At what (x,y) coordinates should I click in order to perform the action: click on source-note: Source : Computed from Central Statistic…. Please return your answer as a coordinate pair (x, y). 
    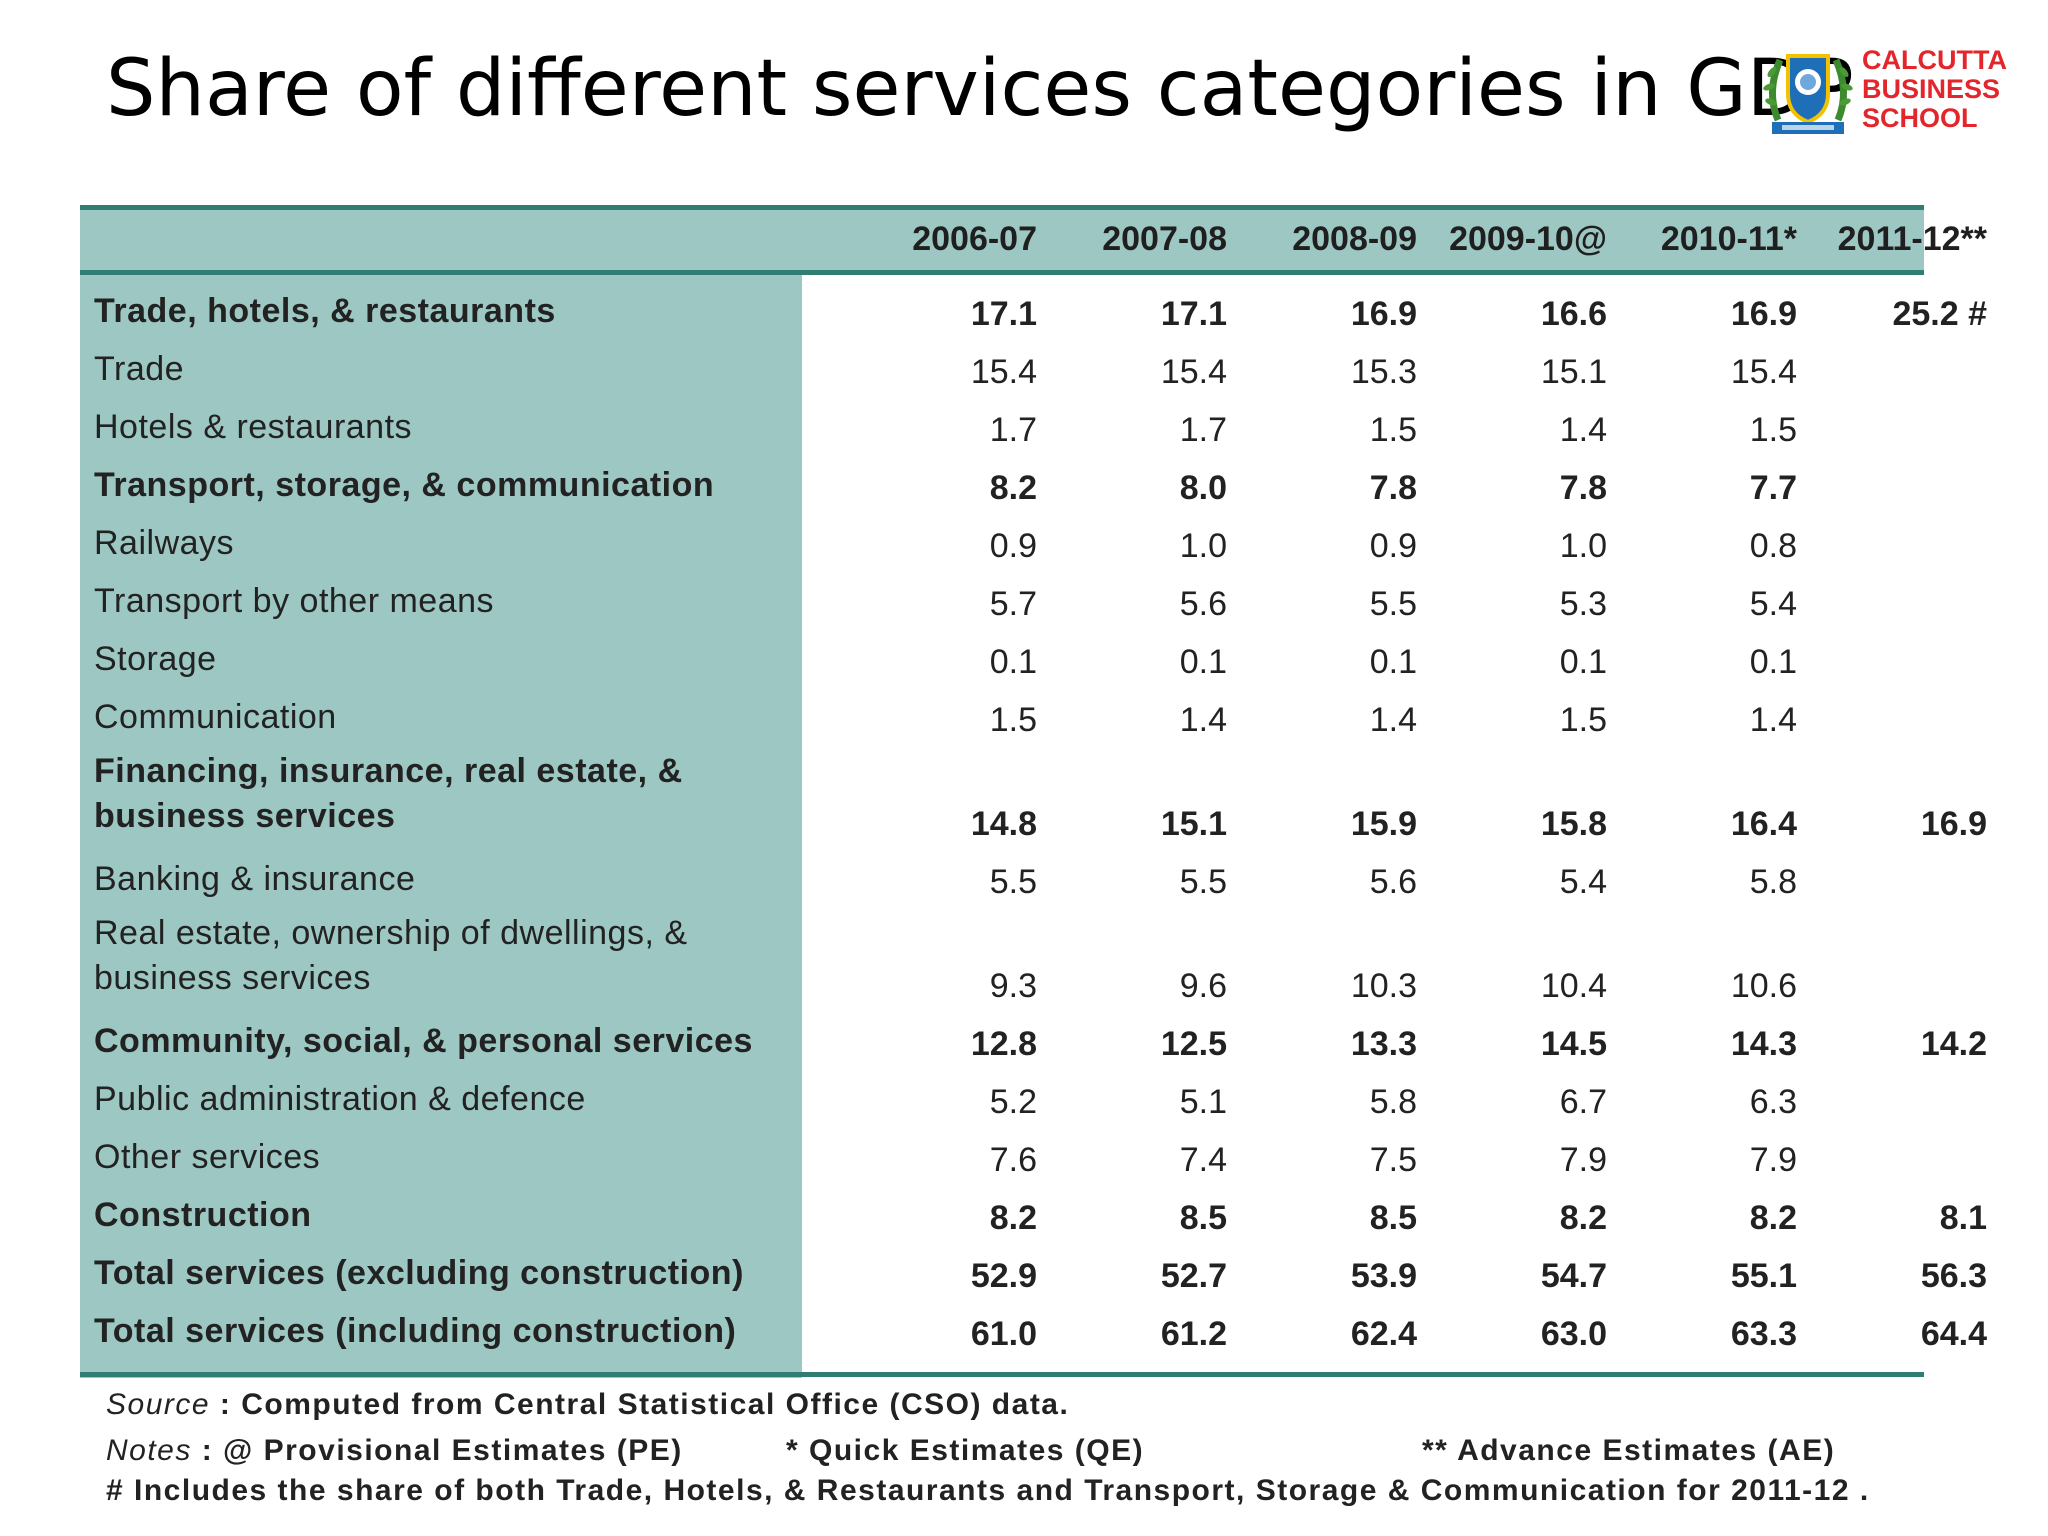
    Looking at the image, I should click on (587, 1405).